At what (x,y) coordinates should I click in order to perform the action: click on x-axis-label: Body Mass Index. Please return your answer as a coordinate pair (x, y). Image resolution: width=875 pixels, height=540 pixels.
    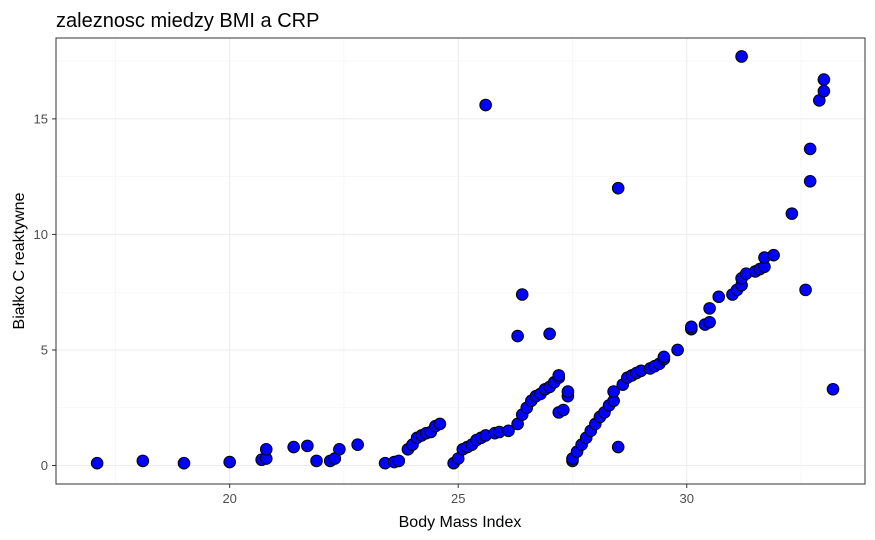
    Looking at the image, I should click on (460, 522).